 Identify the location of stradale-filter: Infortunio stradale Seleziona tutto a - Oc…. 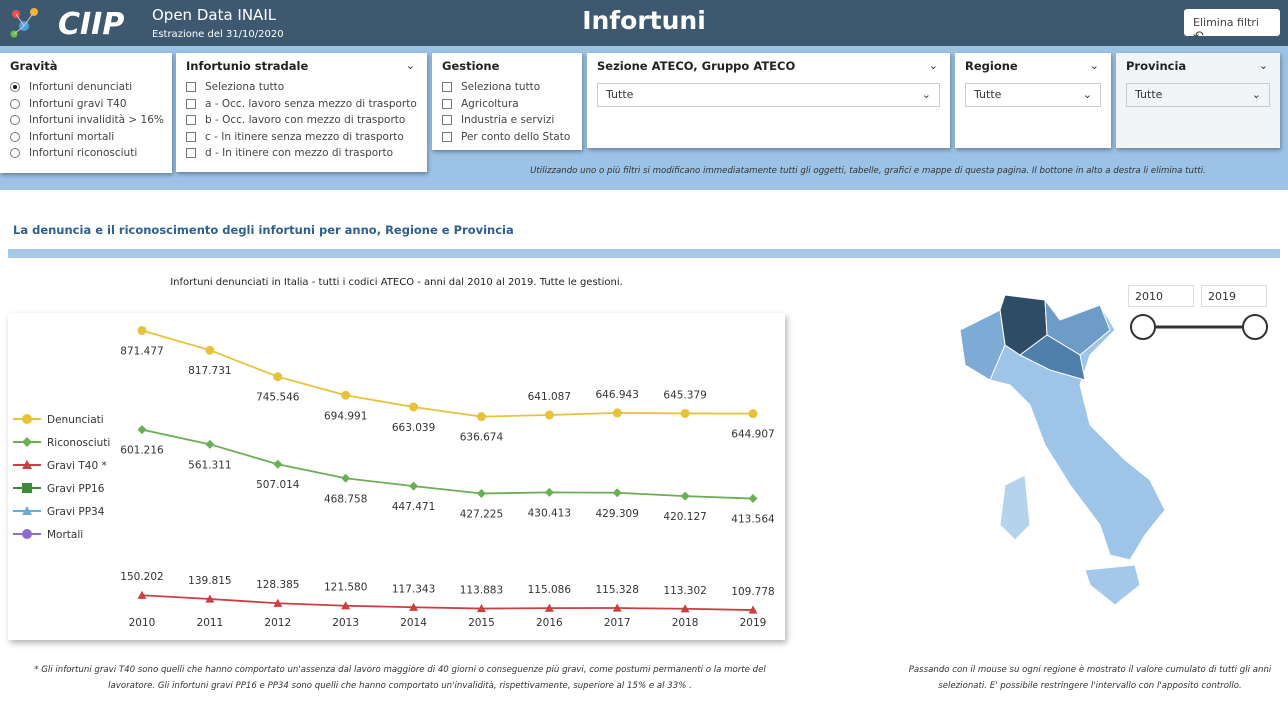
(301, 112).